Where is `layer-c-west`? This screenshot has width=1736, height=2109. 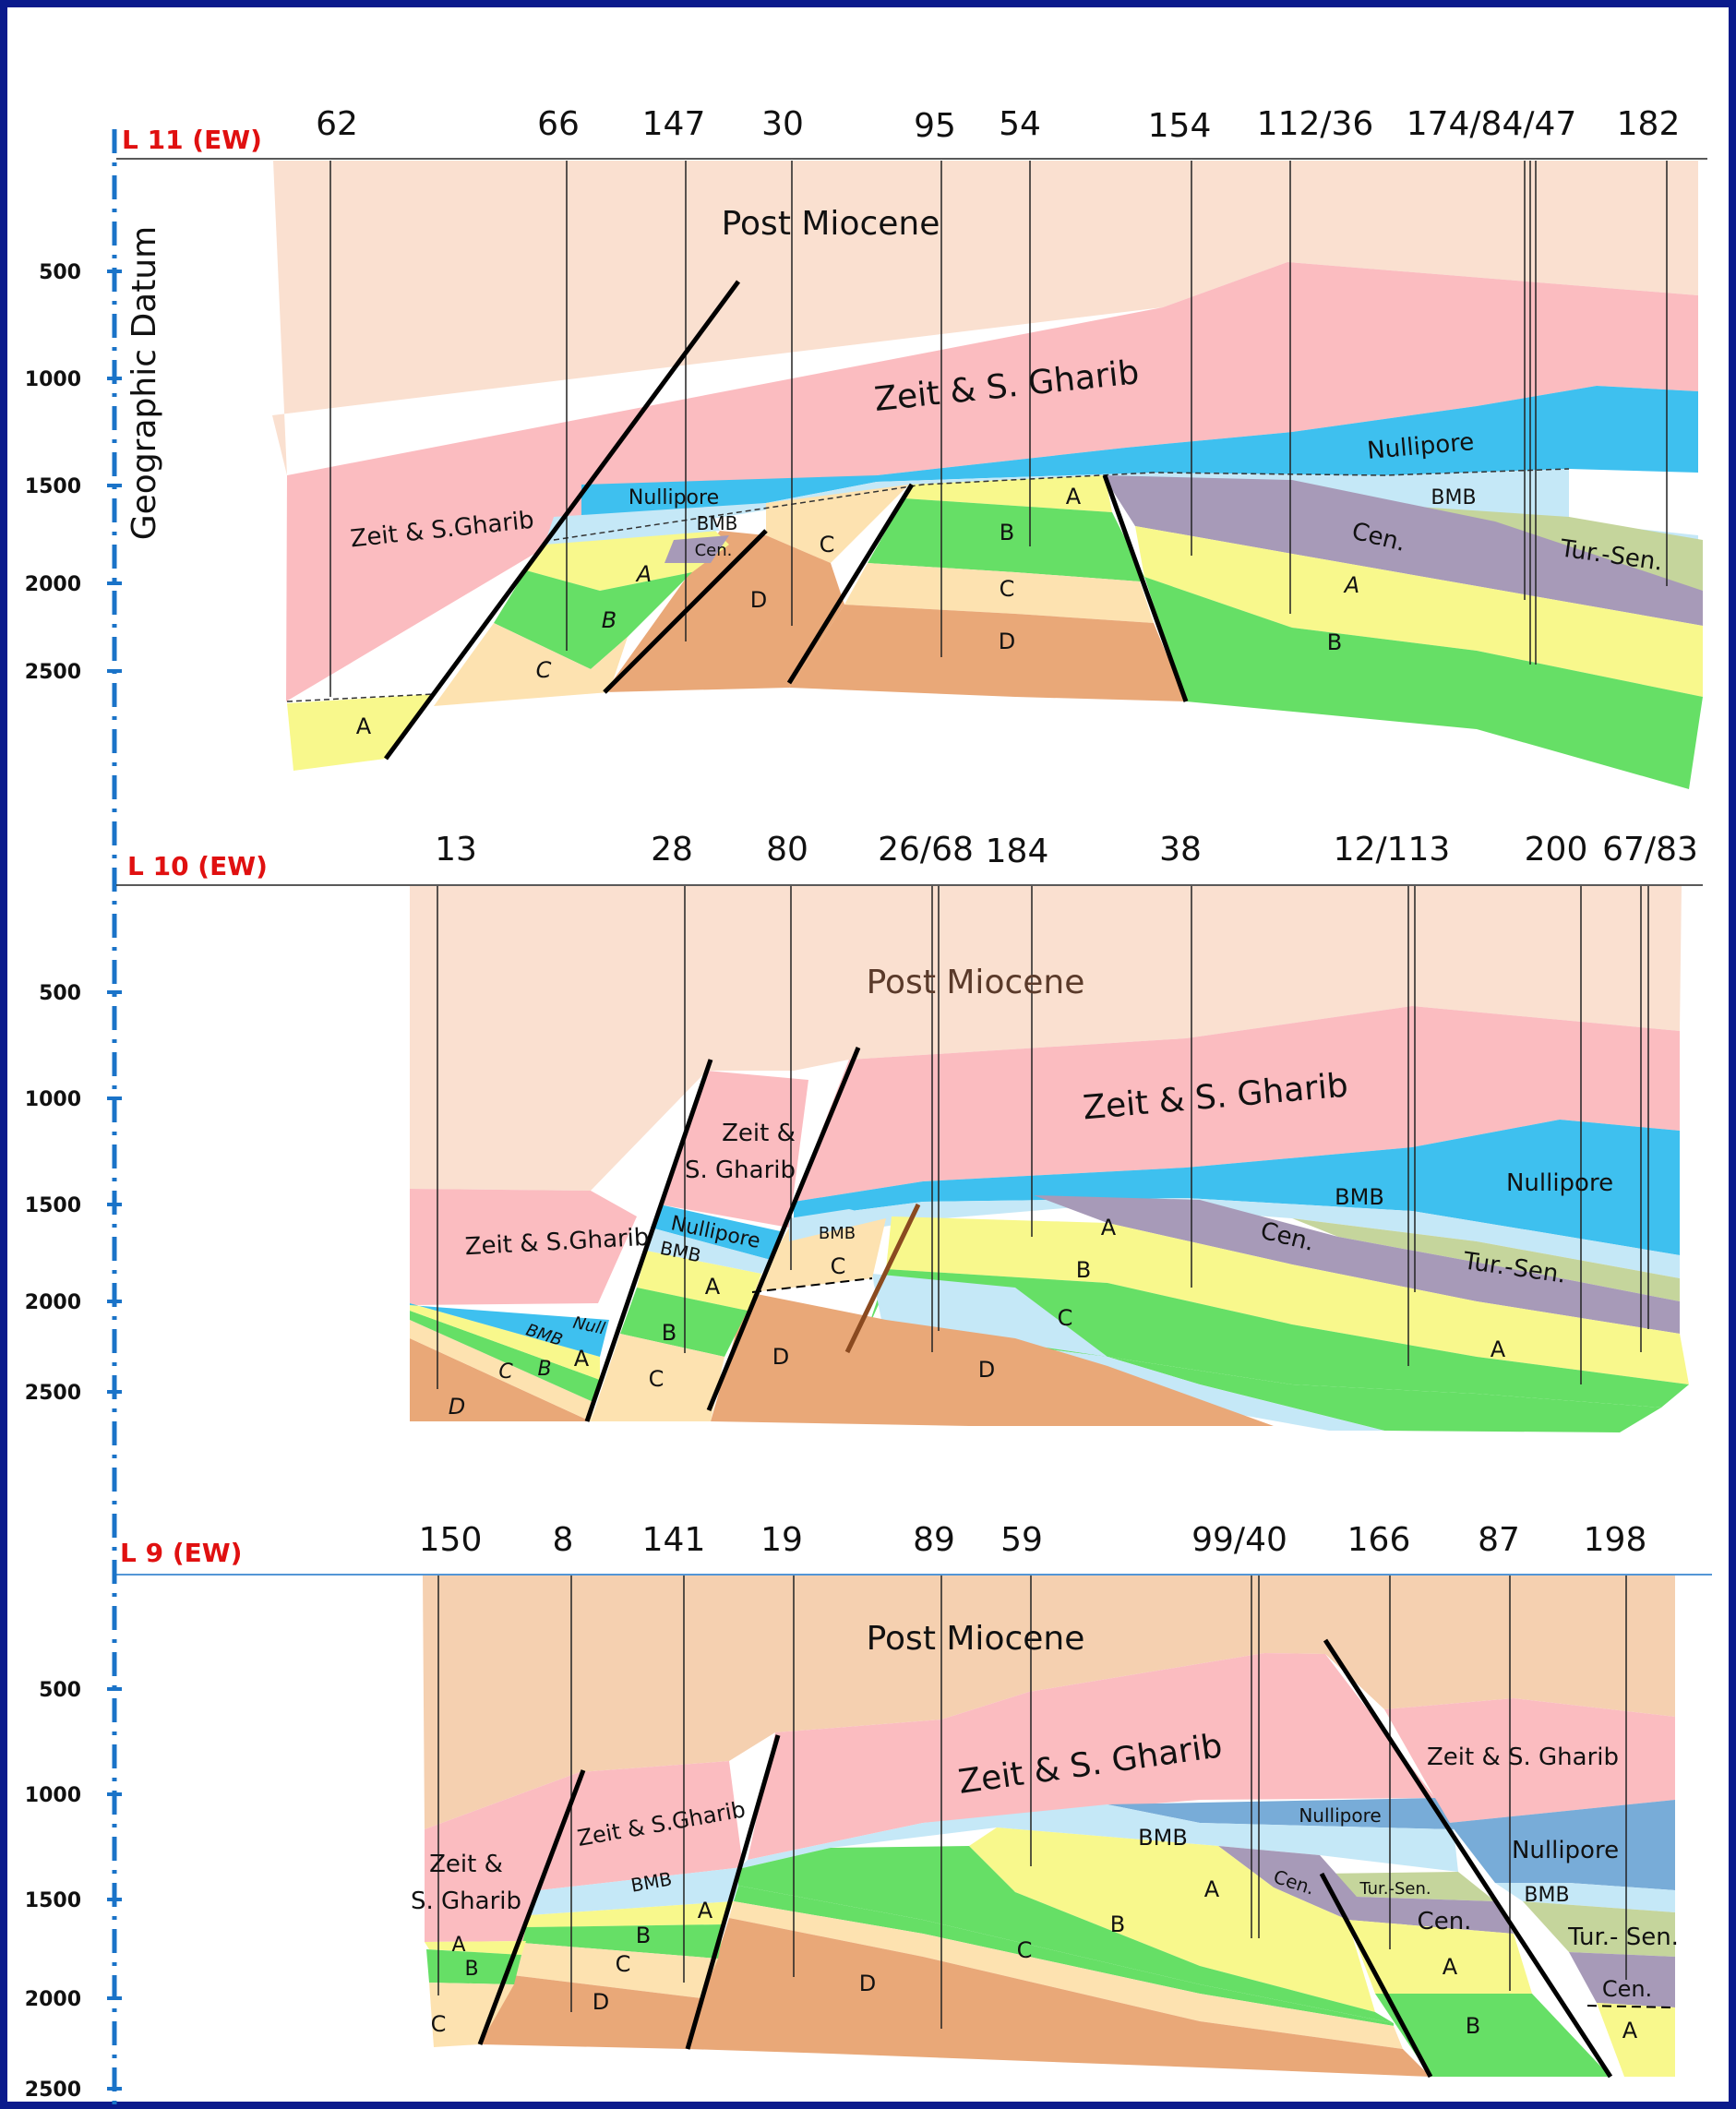
layer-c-west is located at coordinates (503, 1370).